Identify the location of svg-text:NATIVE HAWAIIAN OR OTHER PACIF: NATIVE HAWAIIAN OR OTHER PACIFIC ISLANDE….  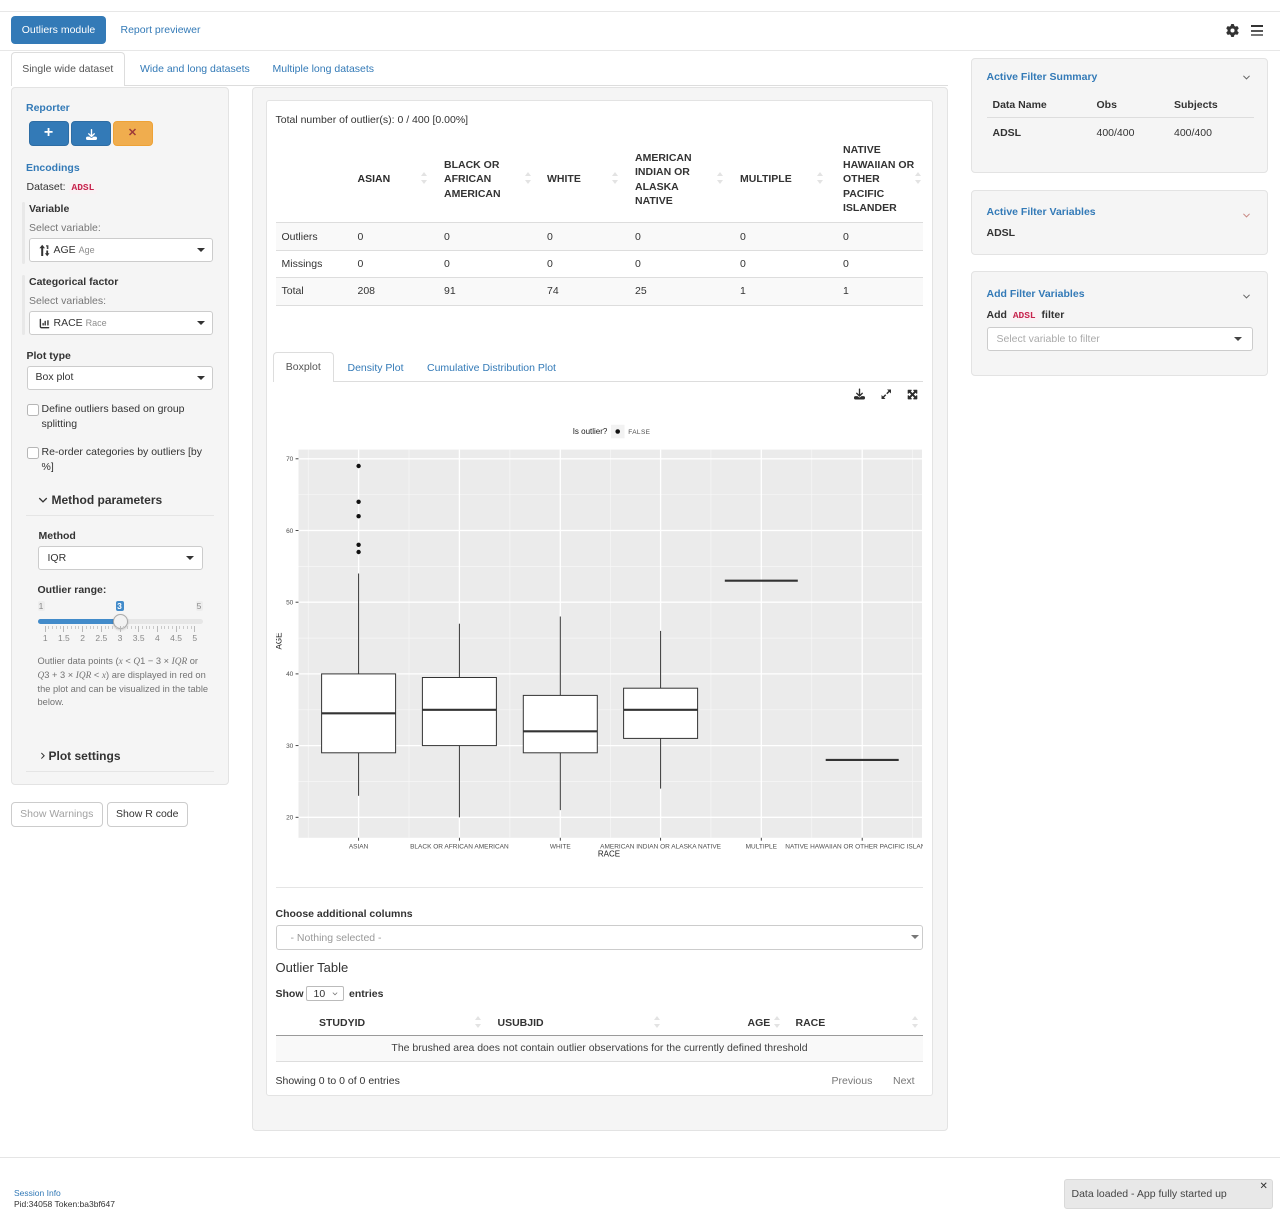
(854, 846).